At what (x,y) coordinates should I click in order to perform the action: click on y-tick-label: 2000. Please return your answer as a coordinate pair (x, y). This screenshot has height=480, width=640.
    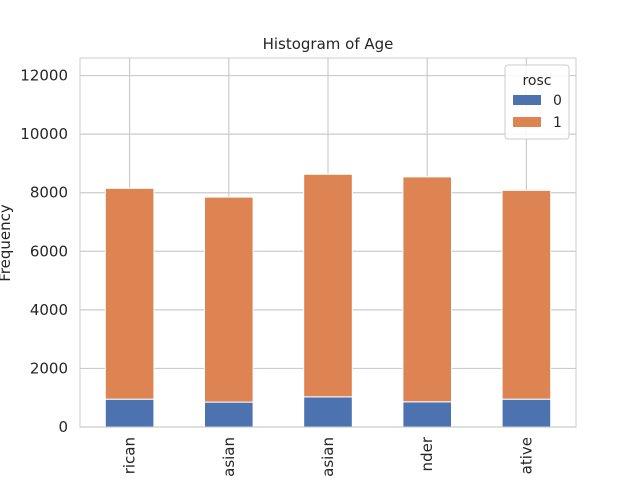
    Looking at the image, I should click on (49, 368).